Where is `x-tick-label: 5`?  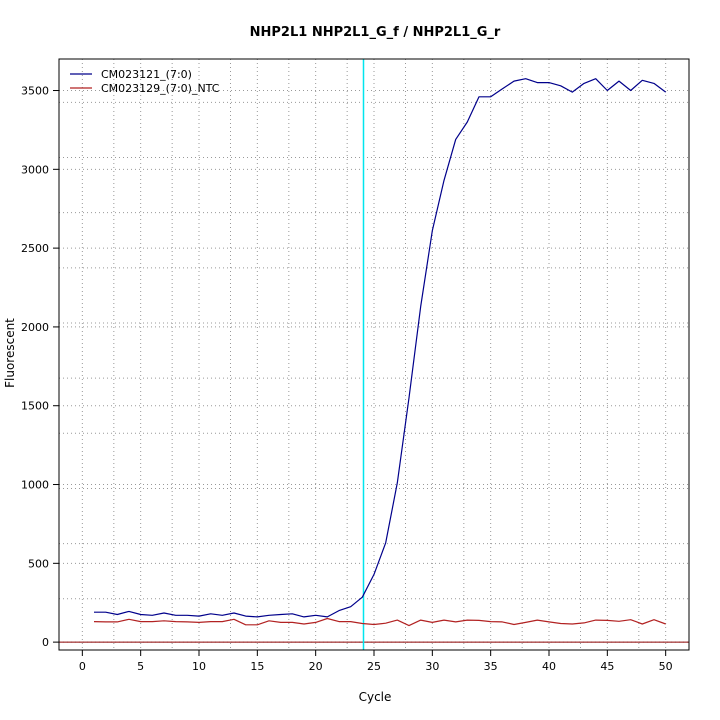
x-tick-label: 5 is located at coordinates (140, 666).